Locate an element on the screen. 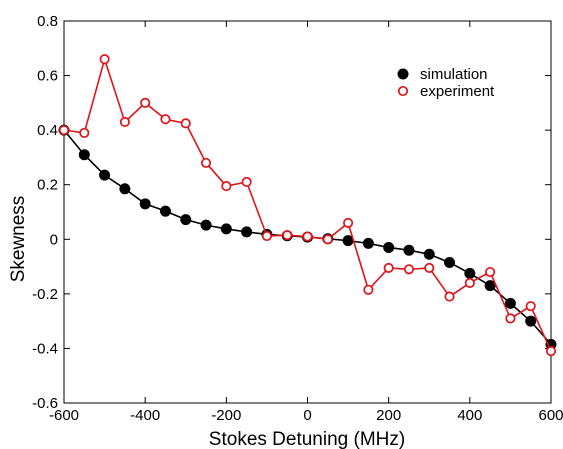 Image resolution: width=563 pixels, height=449 pixels. y-tick-label: 0.2 is located at coordinates (47, 185).